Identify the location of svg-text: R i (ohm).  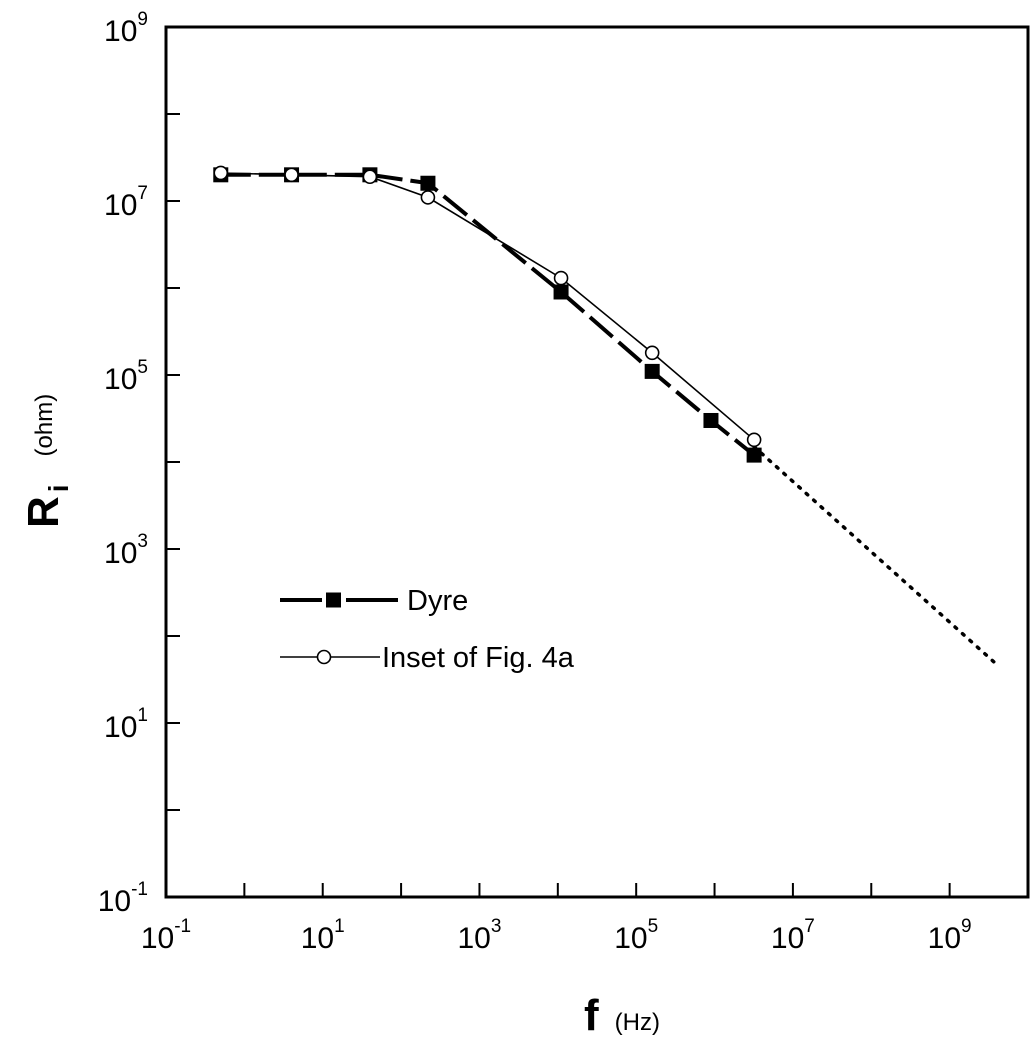
(46, 461).